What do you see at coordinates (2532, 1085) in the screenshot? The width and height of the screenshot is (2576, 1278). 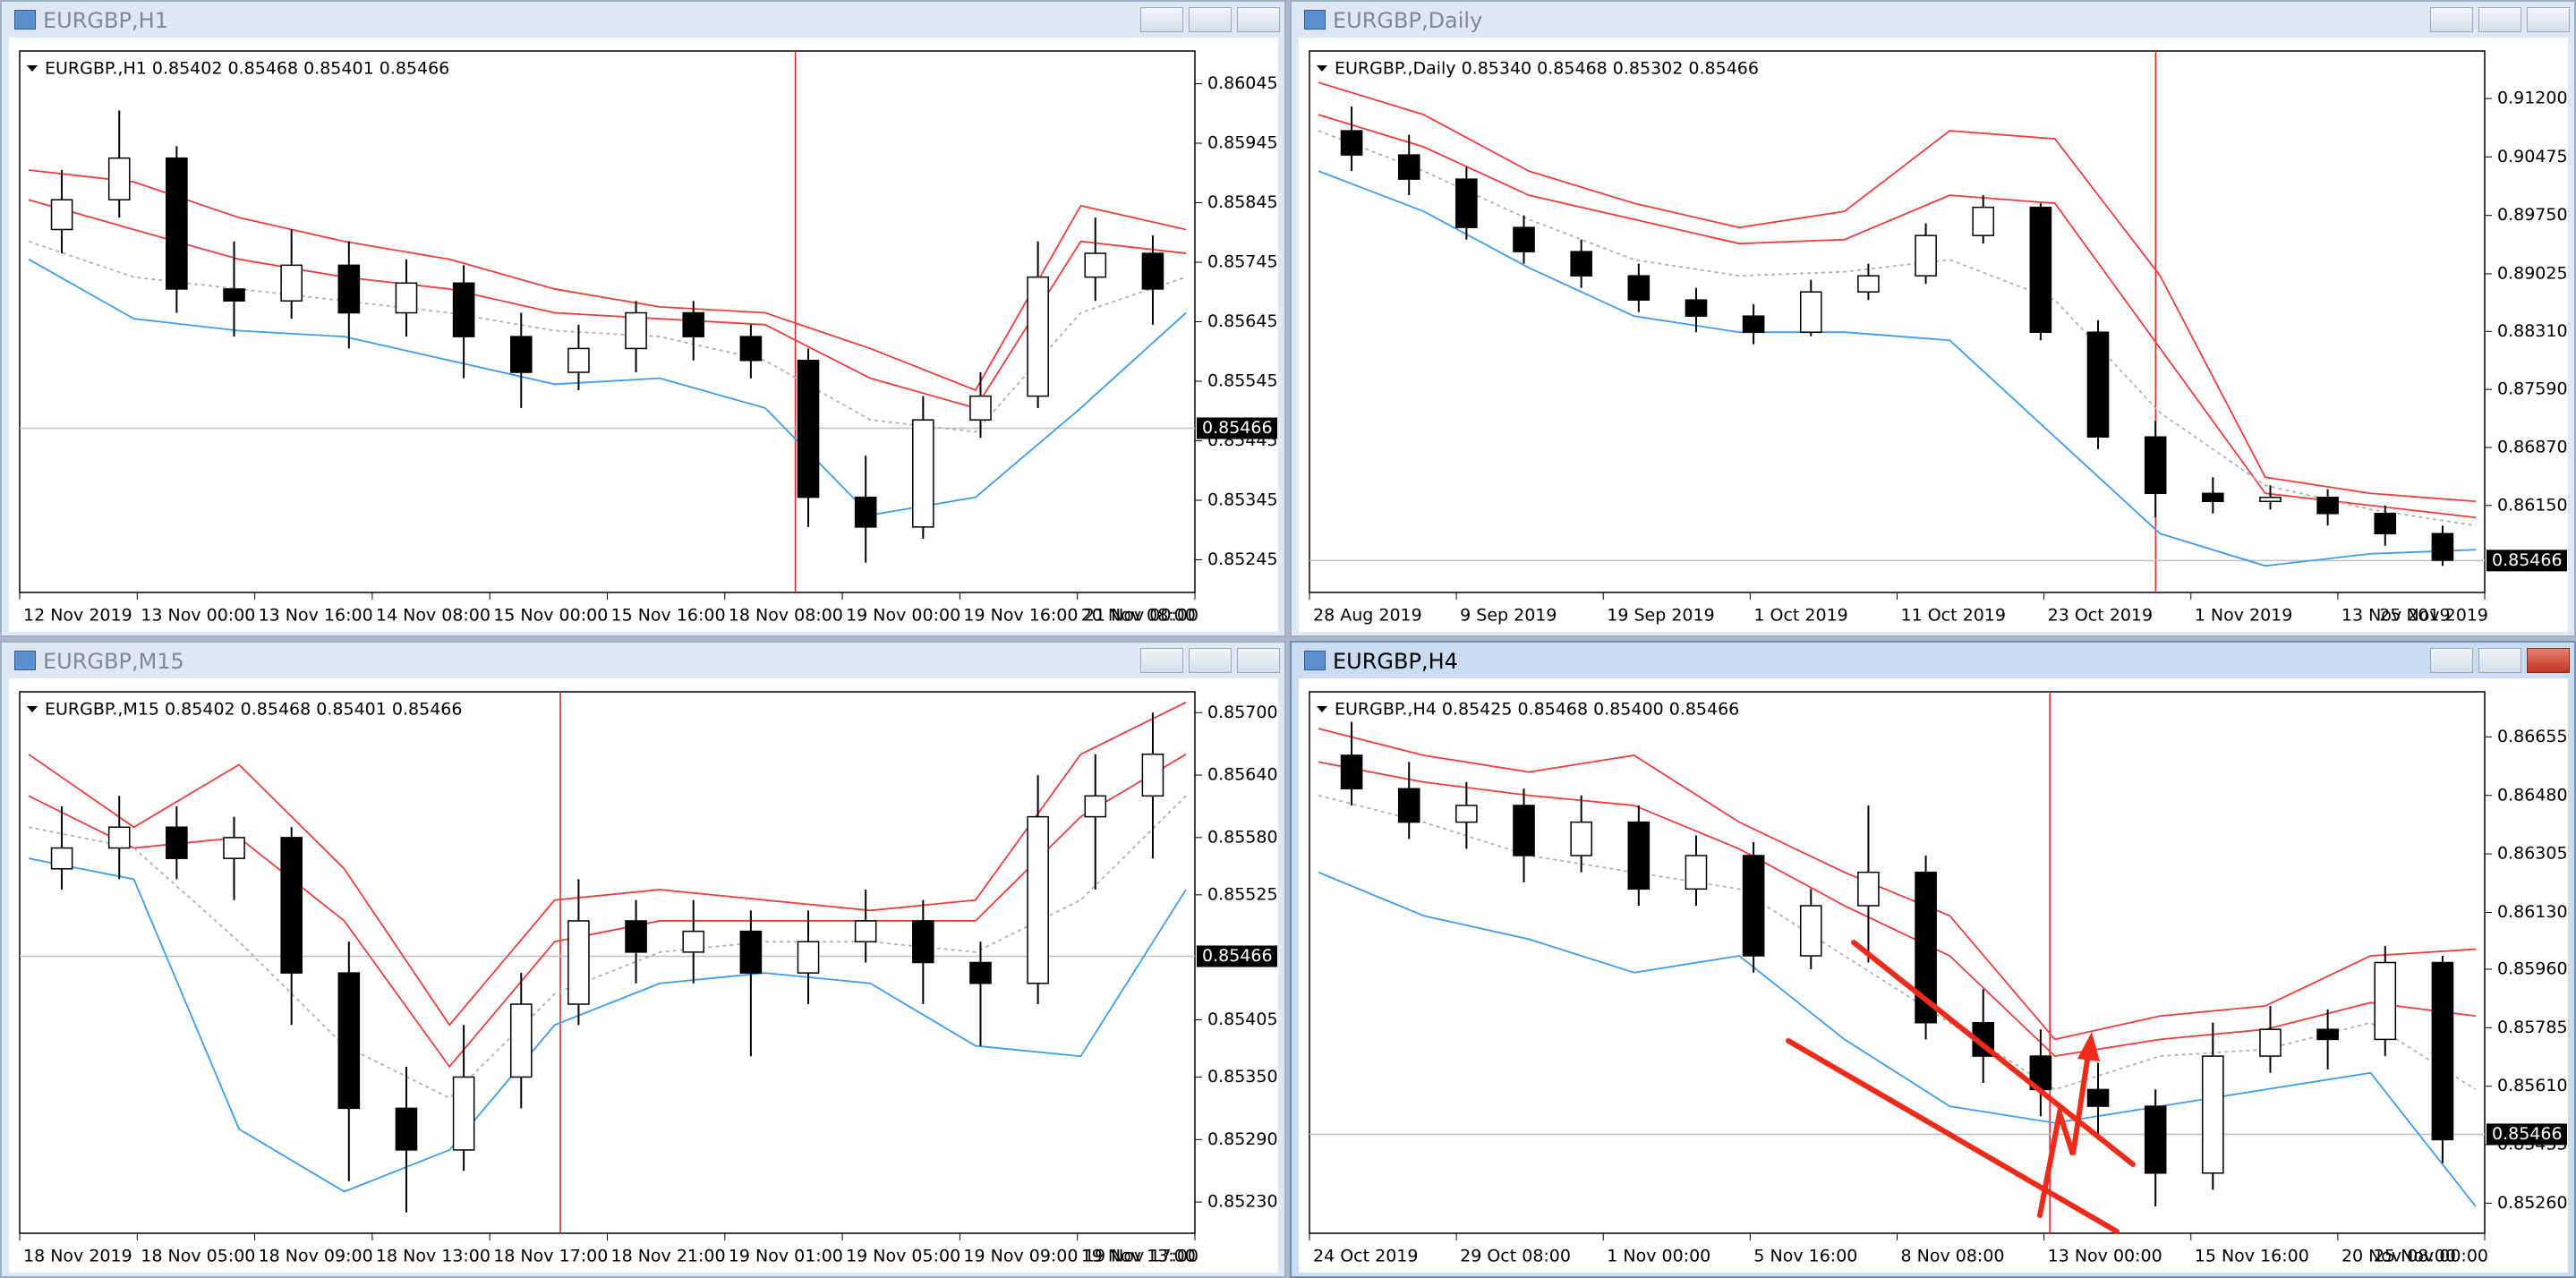 I see `y-tick-label: 0.85610` at bounding box center [2532, 1085].